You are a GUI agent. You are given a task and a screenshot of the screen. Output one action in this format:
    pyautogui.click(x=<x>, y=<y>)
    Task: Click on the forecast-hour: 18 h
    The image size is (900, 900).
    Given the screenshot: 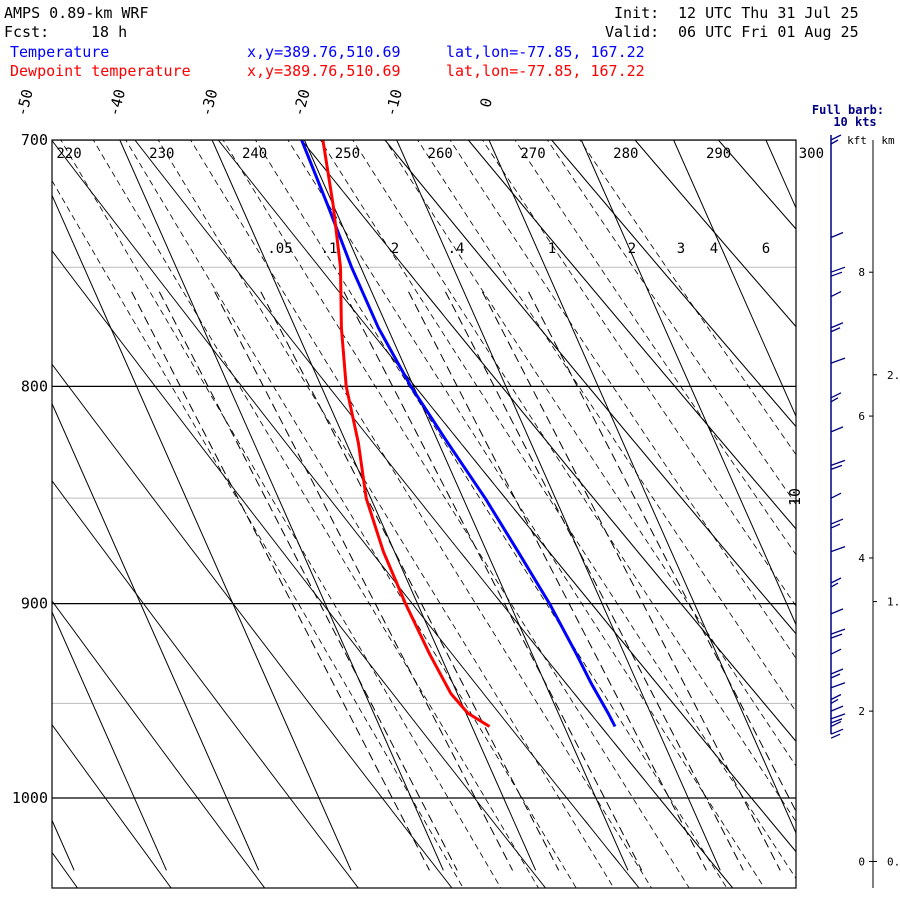 What is the action you would take?
    pyautogui.click(x=109, y=32)
    